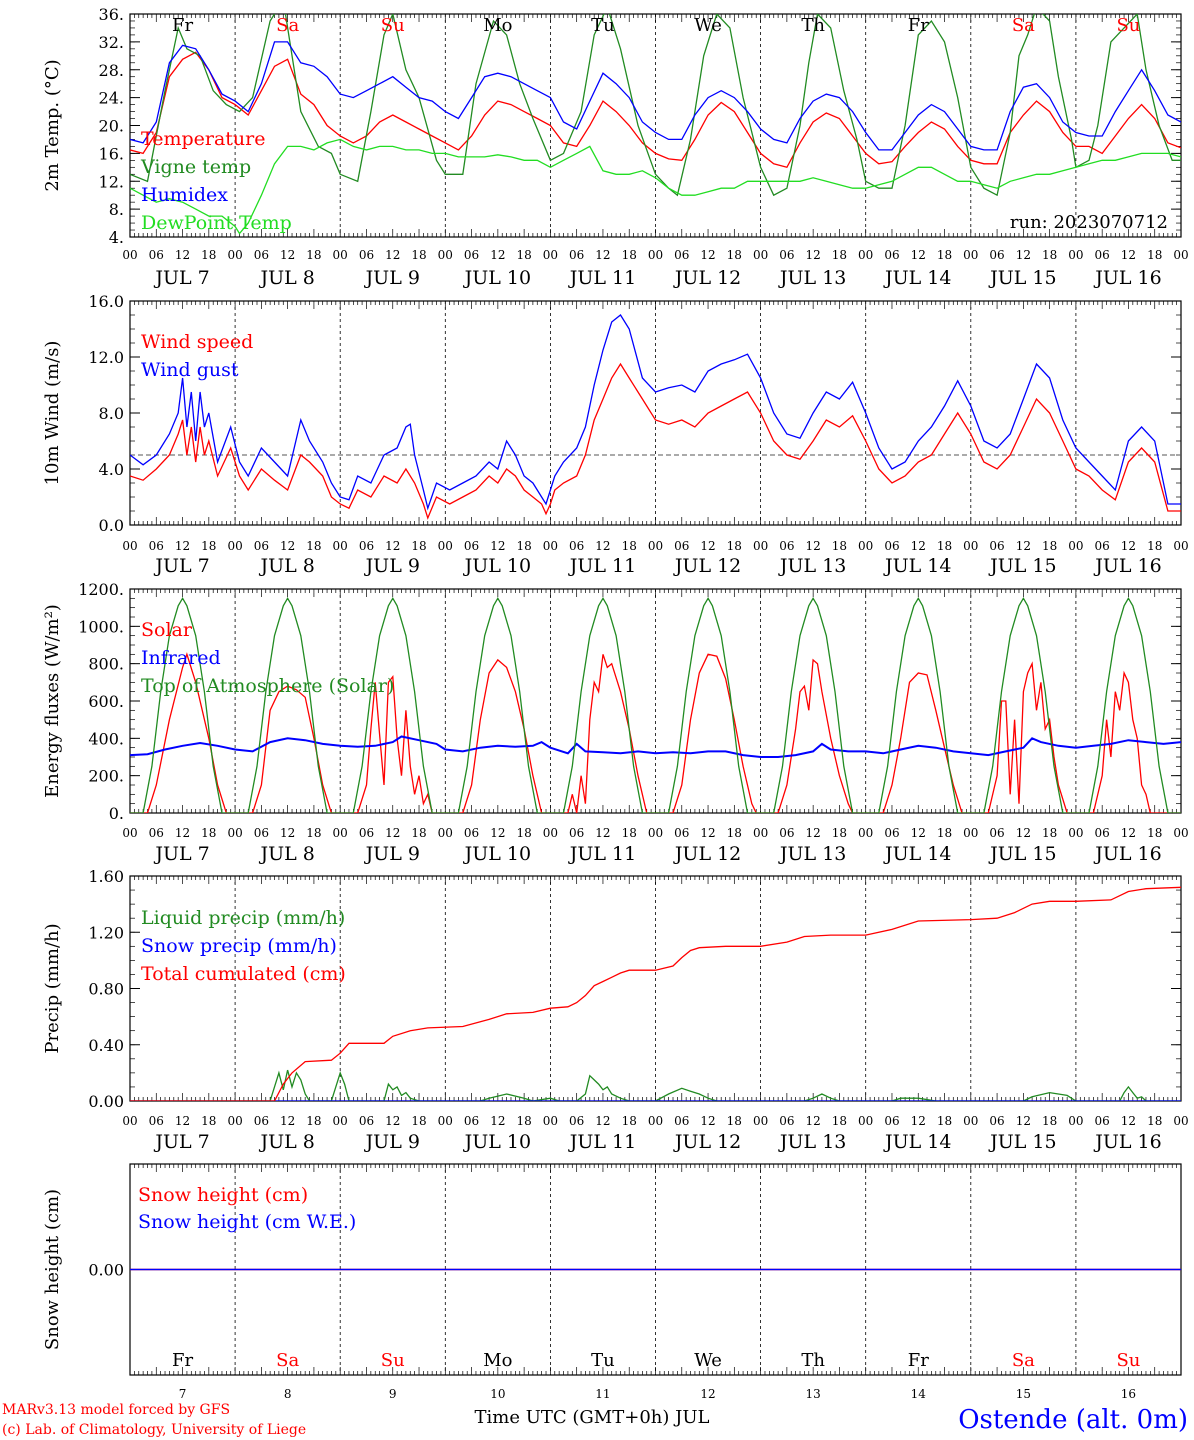  I want to click on y-tick-label: 0.80, so click(106, 989).